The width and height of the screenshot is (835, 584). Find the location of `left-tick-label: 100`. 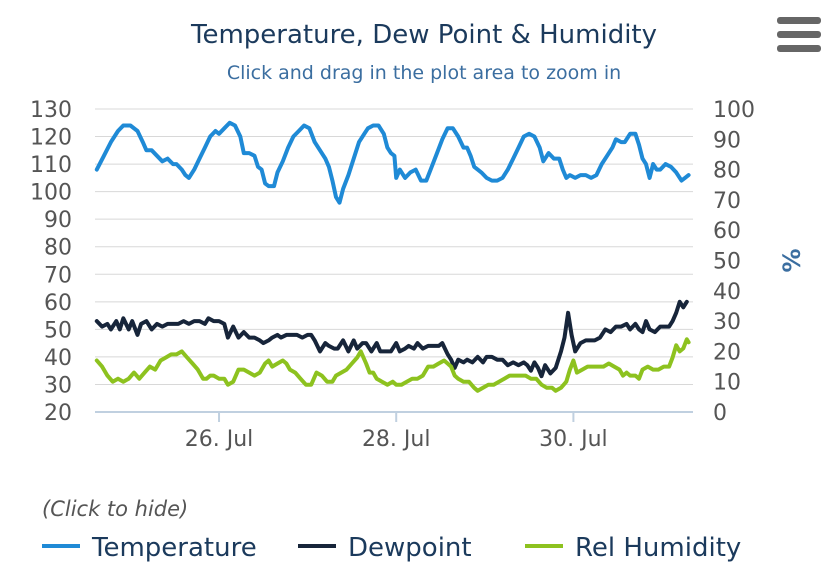

left-tick-label: 100 is located at coordinates (51, 193).